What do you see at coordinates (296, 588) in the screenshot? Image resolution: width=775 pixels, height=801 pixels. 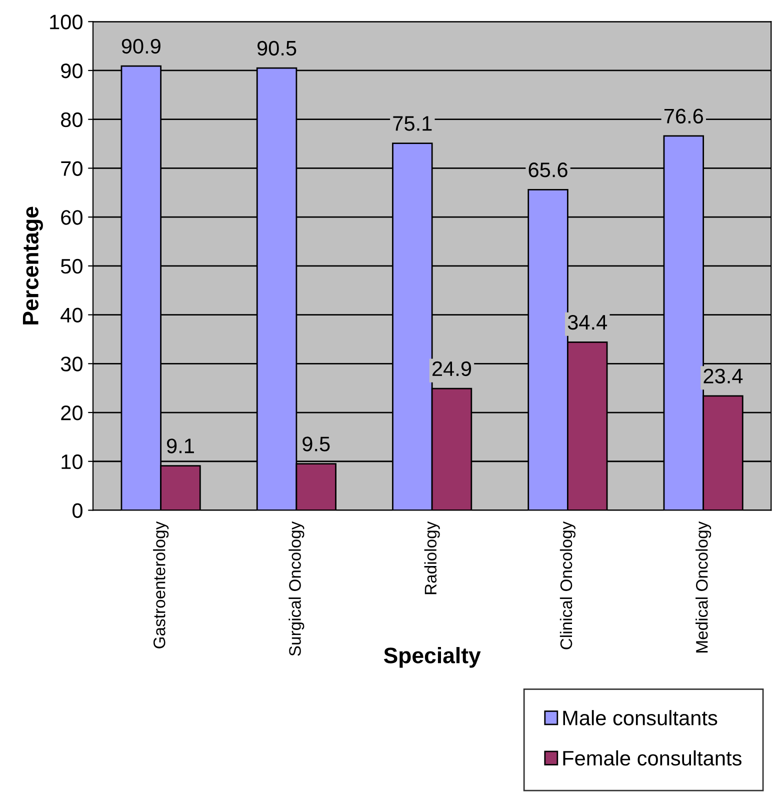 I see `x-tick-label: Surgical Oncology` at bounding box center [296, 588].